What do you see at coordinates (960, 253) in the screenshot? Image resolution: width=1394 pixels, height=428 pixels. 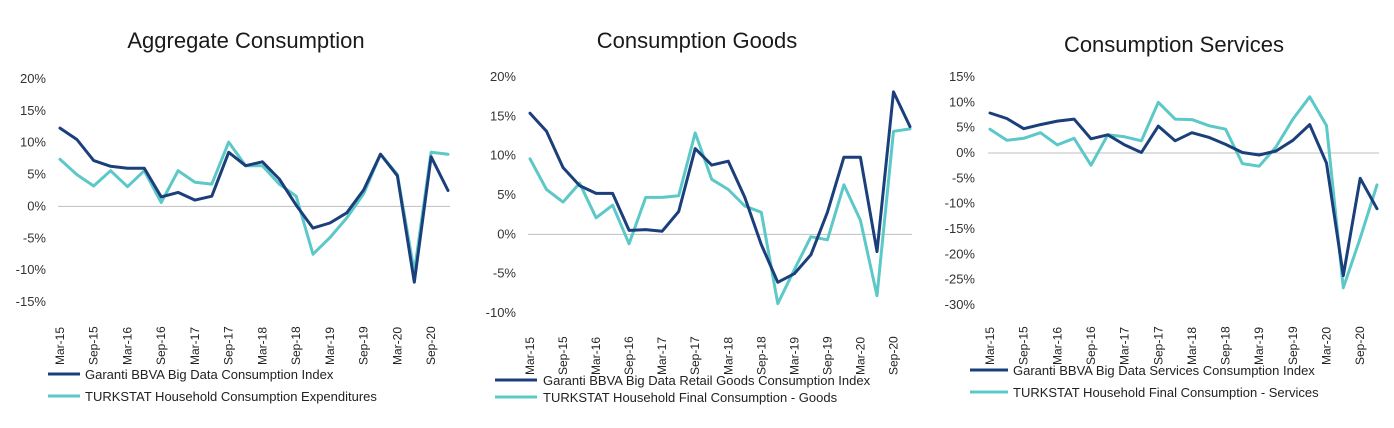 I see `y-tick-label: -20%` at bounding box center [960, 253].